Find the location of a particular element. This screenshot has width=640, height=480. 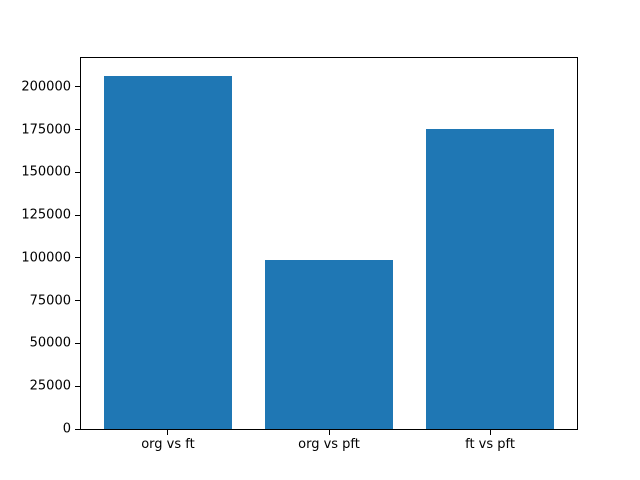

bar-org-vs-pft is located at coordinates (329, 344).